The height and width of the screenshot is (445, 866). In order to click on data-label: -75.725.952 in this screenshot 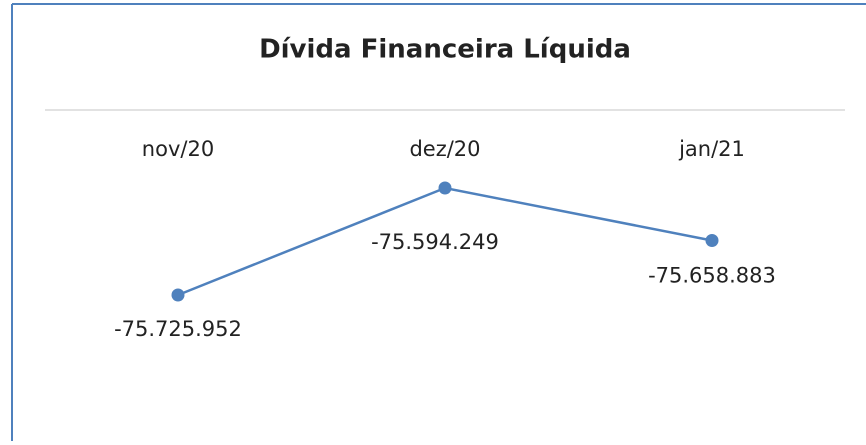, I will do `click(178, 329)`.